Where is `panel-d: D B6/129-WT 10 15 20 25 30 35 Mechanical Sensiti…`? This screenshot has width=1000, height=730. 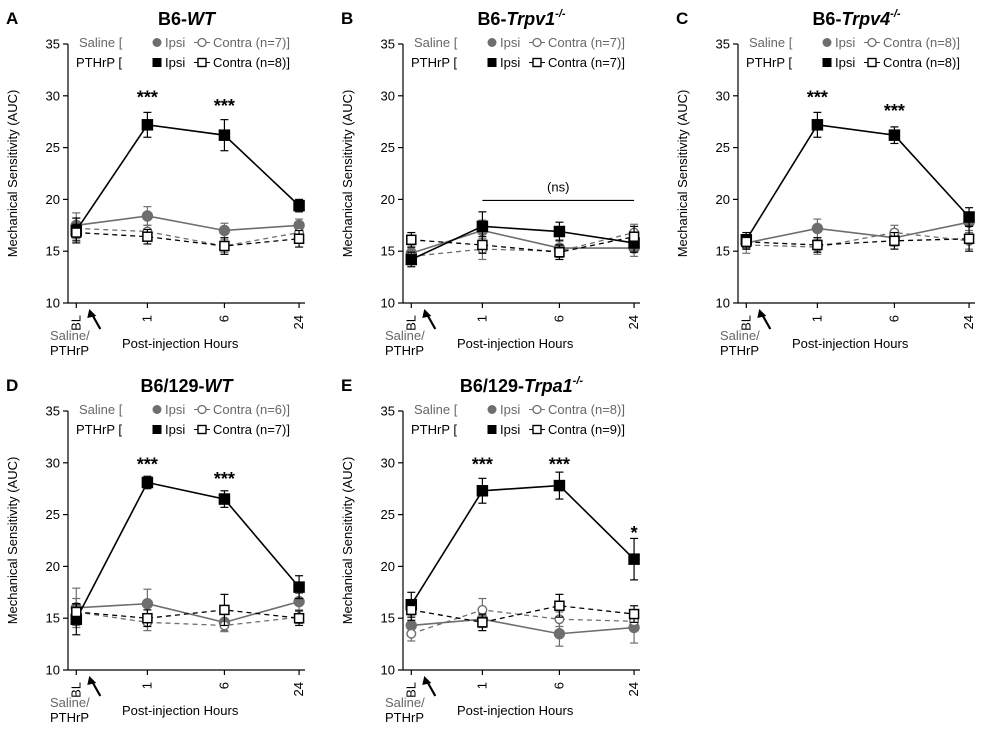 panel-d: D B6/129-WT 10 15 20 25 30 35 Mechanical Sensiti… is located at coordinates (155, 550).